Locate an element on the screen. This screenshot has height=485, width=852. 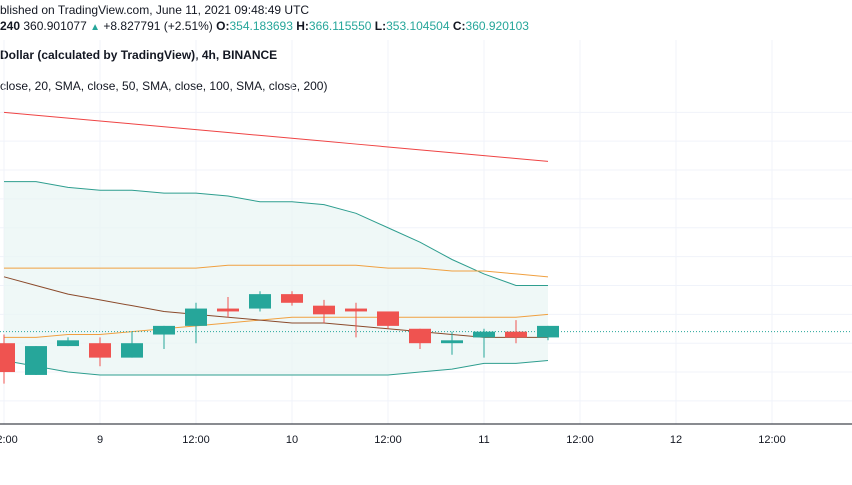
x-tick-label: 9 is located at coordinates (100, 440).